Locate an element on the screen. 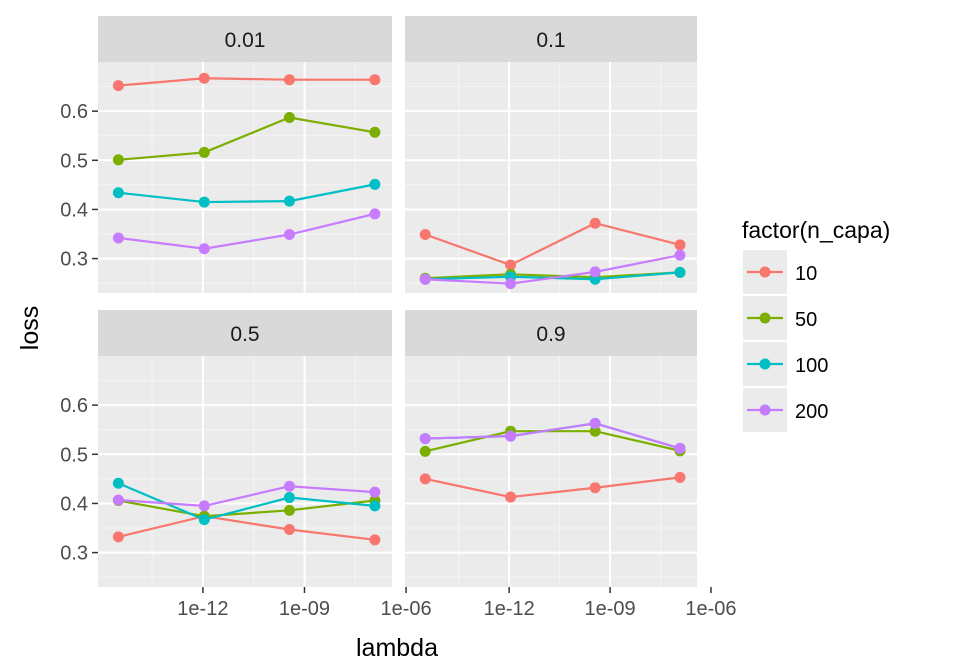 Image resolution: width=960 pixels, height=672 pixels. facet-strip-label: 0.01 is located at coordinates (245, 40).